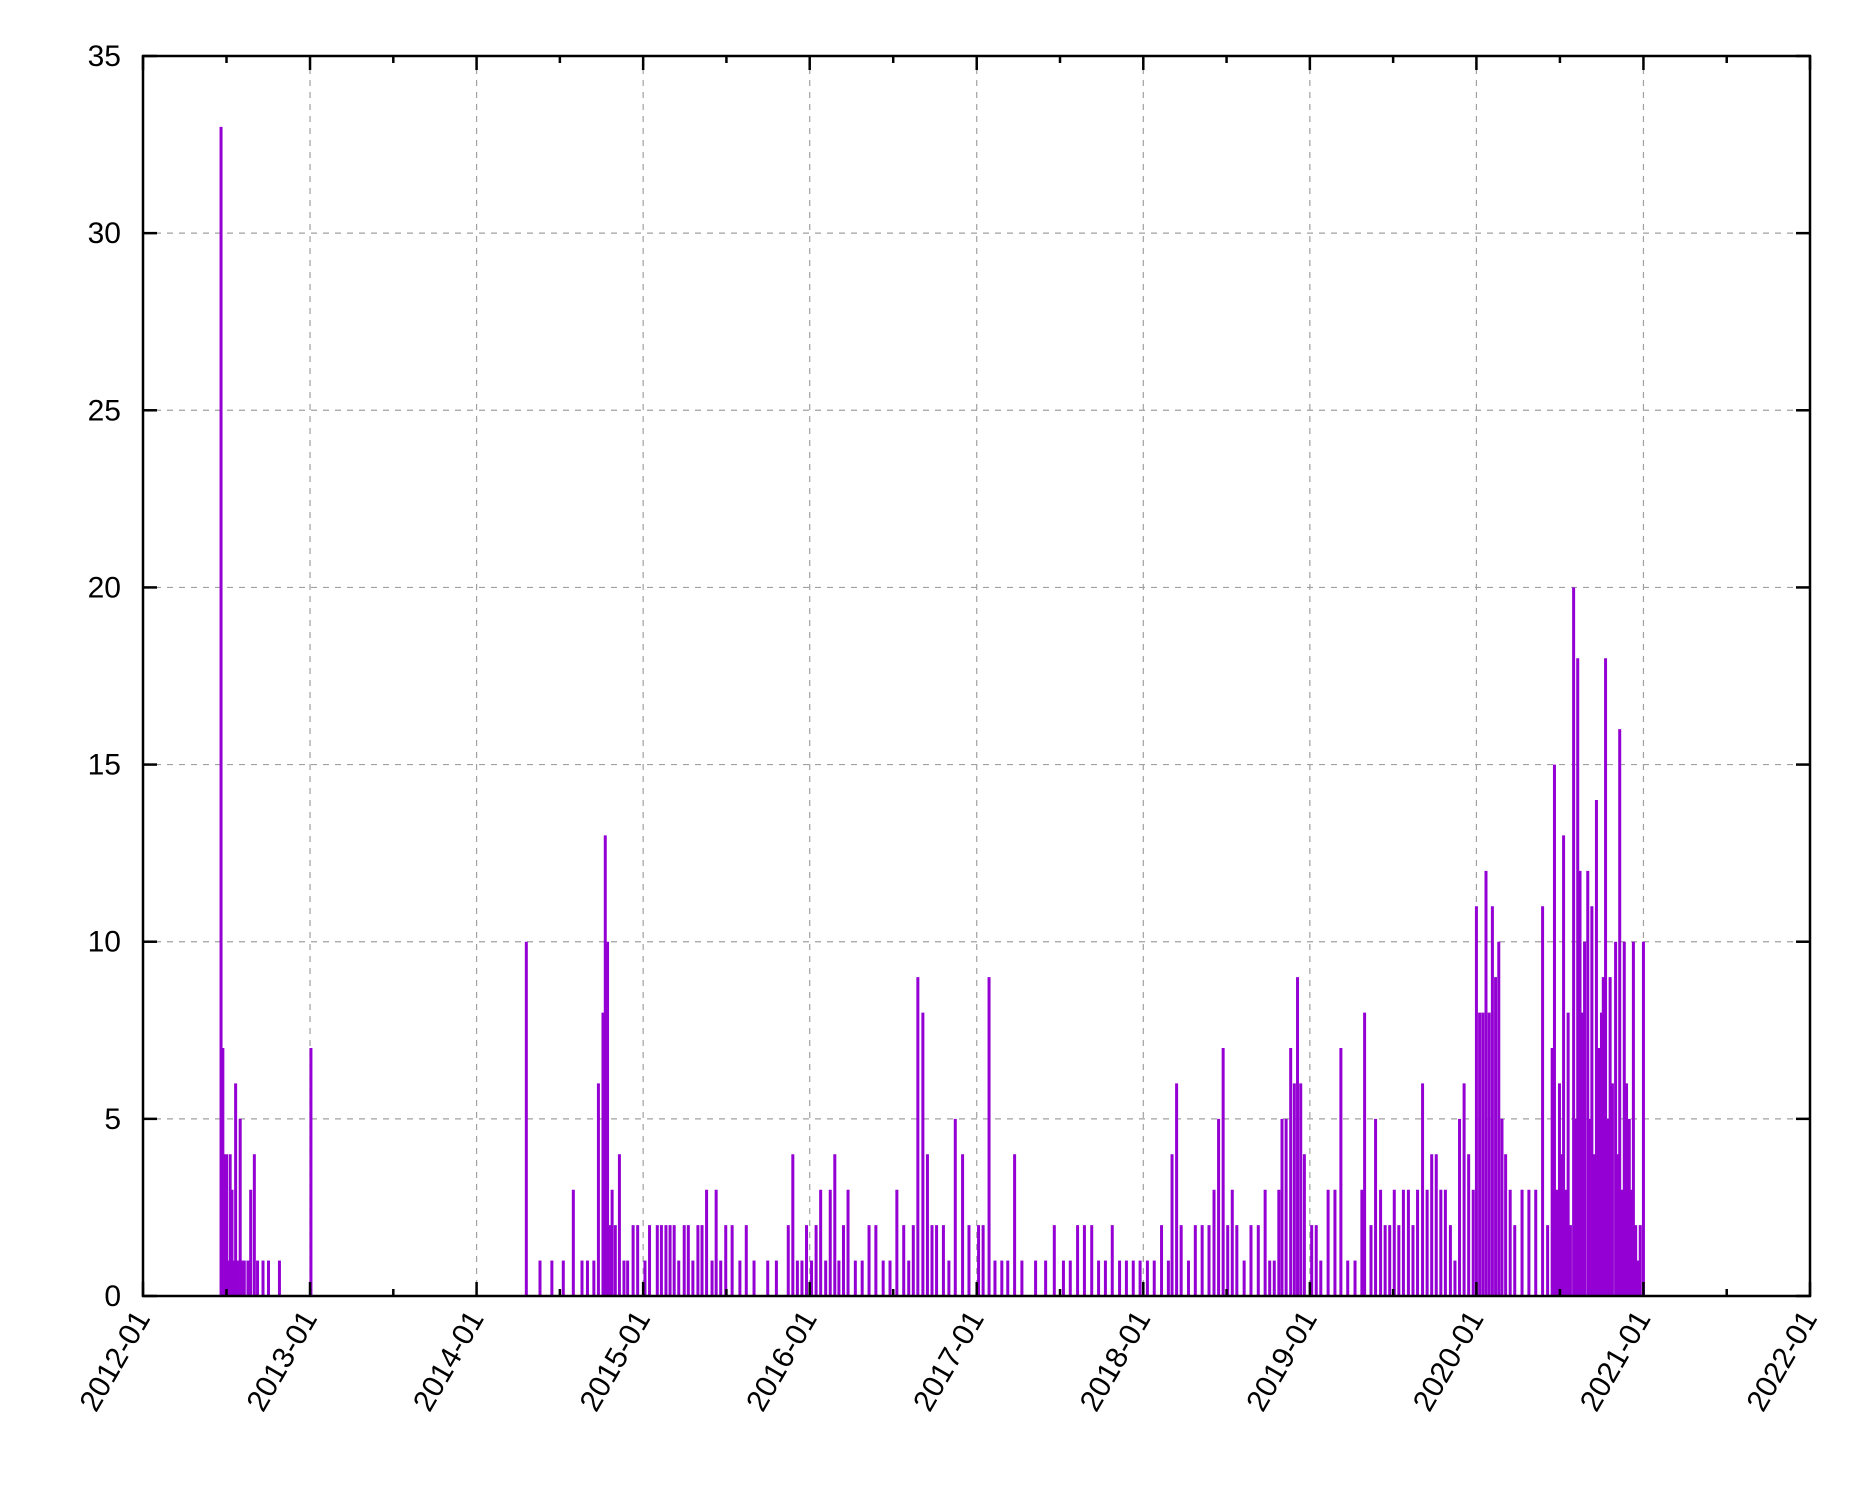 Image resolution: width=1875 pixels, height=1500 pixels. Describe the element at coordinates (104, 942) in the screenshot. I see `y-tick-label: 10` at that location.